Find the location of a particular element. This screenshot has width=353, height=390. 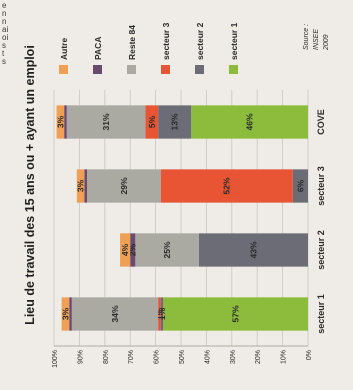

y-tick-label: 40% is located at coordinates (207, 357).